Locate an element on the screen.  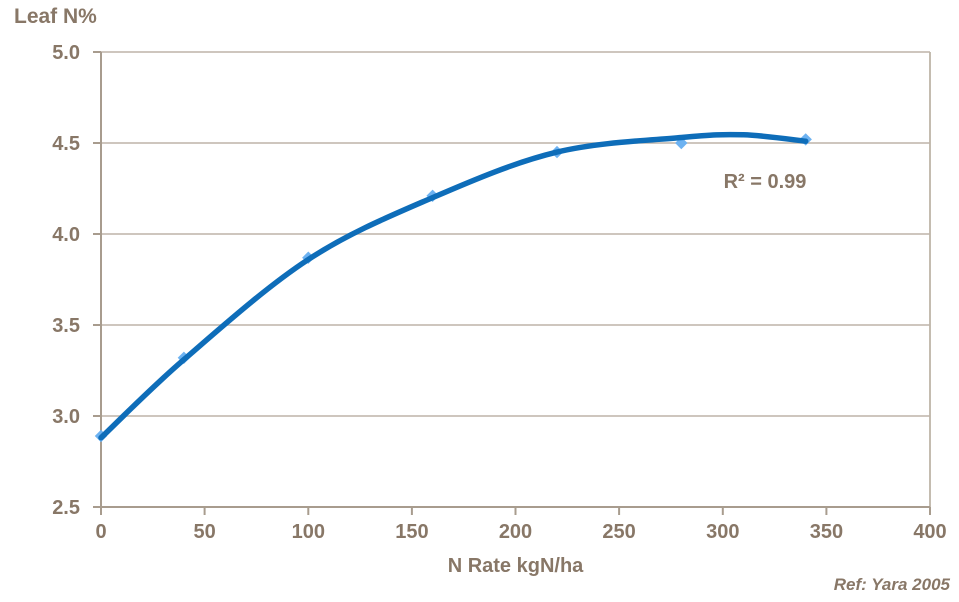
x-tick-label: 150 is located at coordinates (411, 532).